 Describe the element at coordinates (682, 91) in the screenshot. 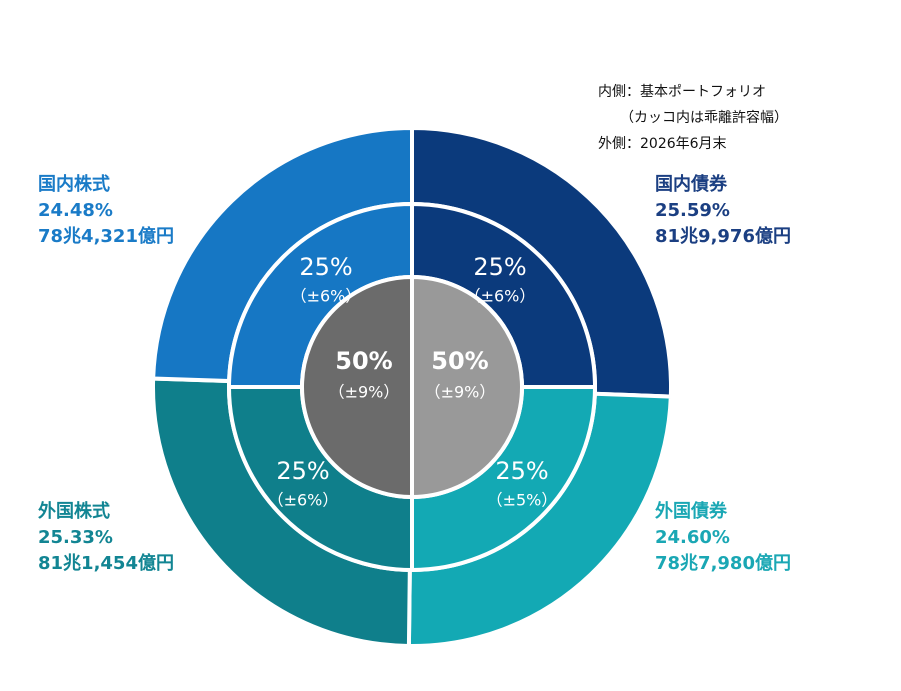

I see `note: 内側：基本ポートフォリオ` at that location.